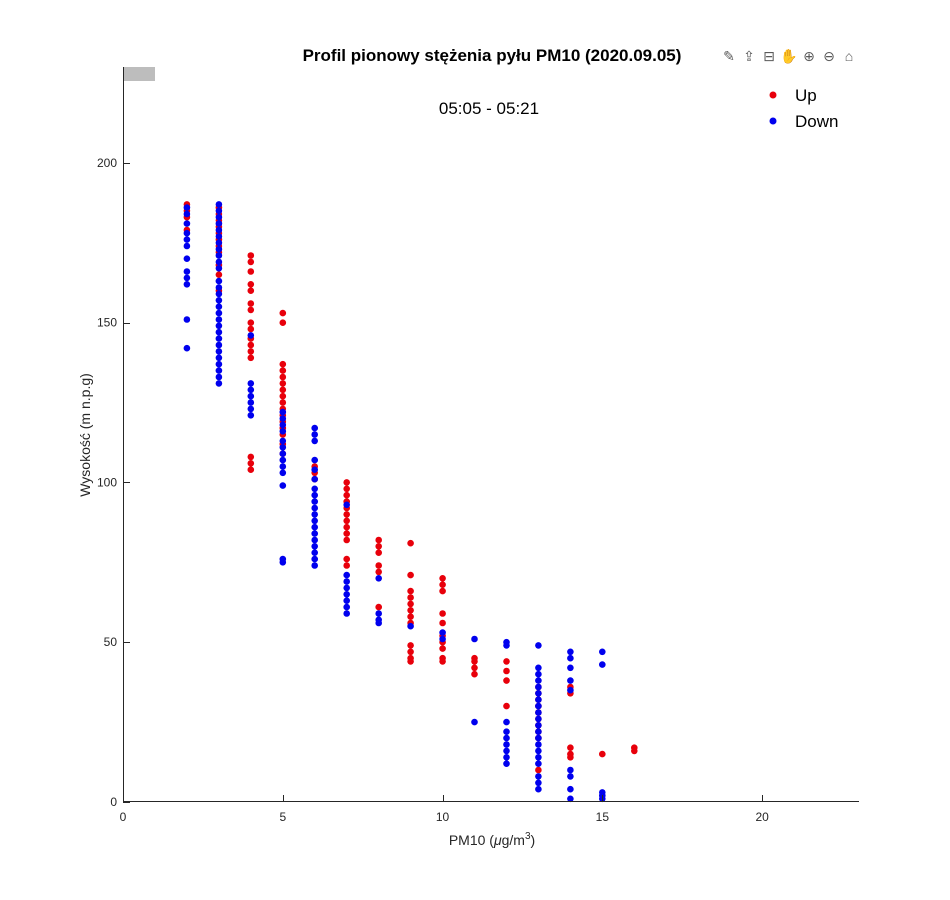  I want to click on y-tick-label: 200, so click(107, 163).